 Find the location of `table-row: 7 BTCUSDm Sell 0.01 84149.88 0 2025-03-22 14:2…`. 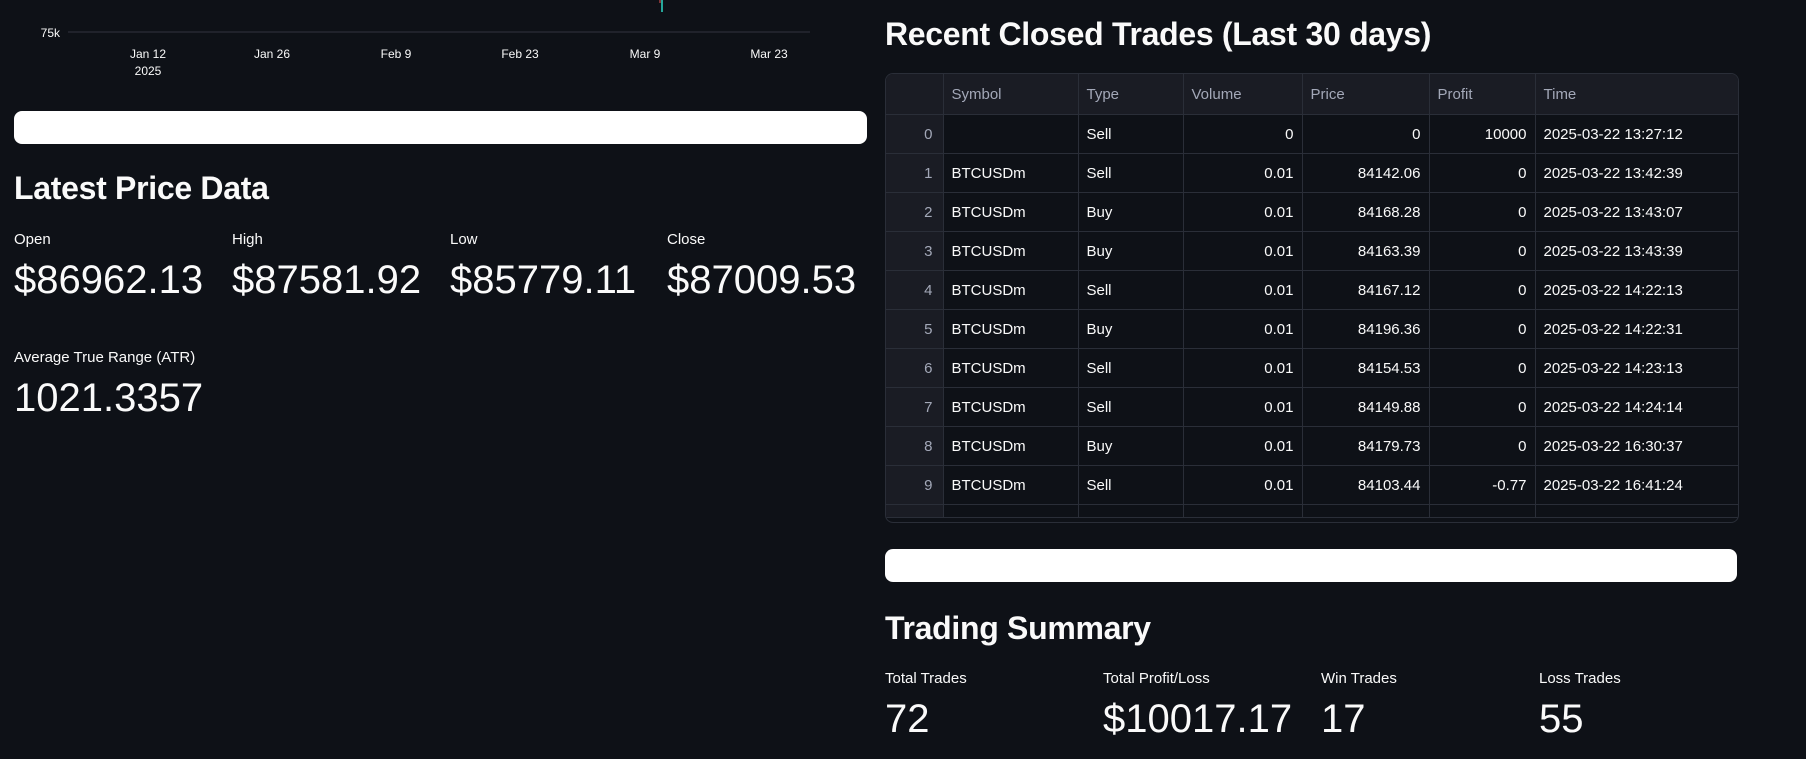

table-row: 7 BTCUSDm Sell 0.01 84149.88 0 2025-03-22 14:2… is located at coordinates (1312, 407).